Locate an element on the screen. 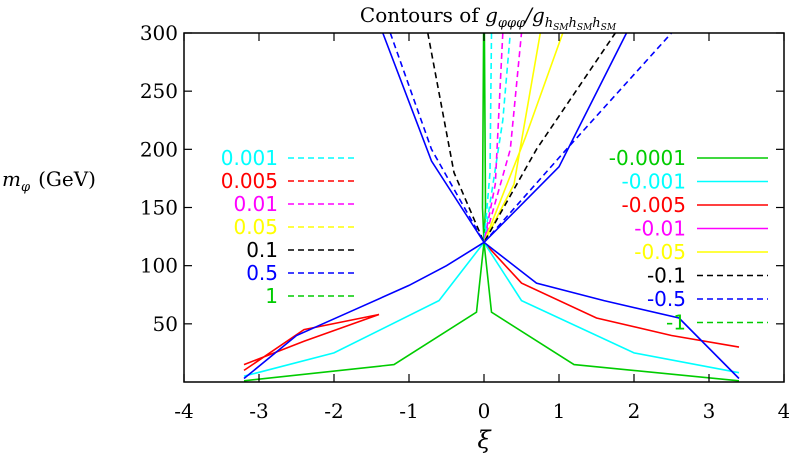 The width and height of the screenshot is (789, 454). y-tick-label-2: 150 is located at coordinates (159, 208).